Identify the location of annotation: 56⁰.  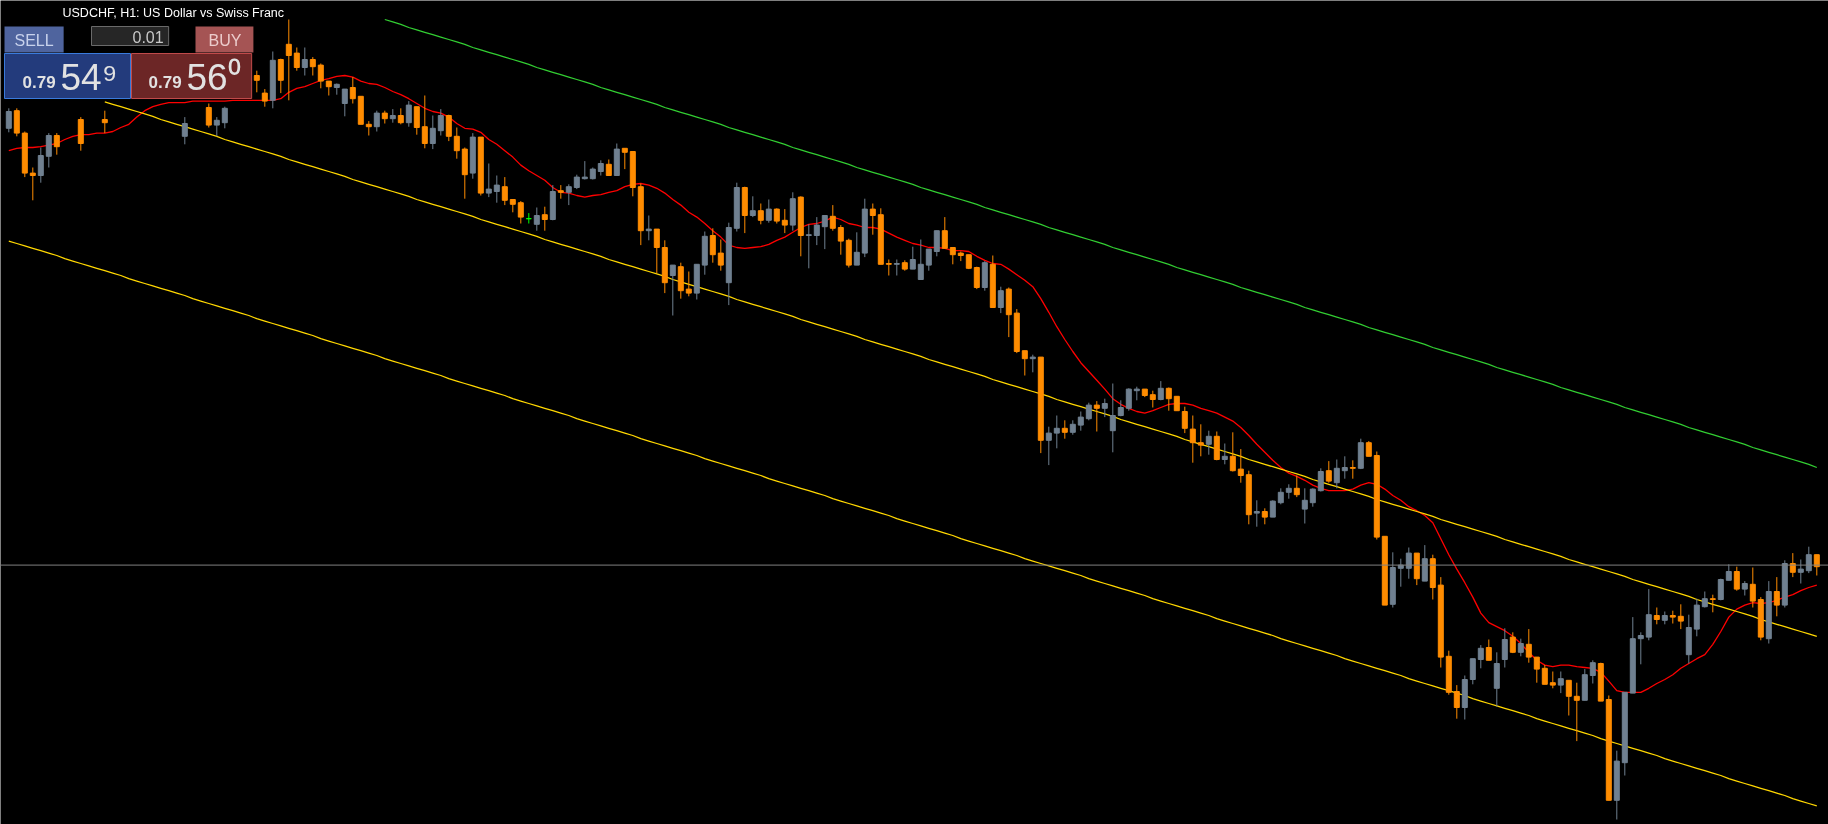
(213, 77).